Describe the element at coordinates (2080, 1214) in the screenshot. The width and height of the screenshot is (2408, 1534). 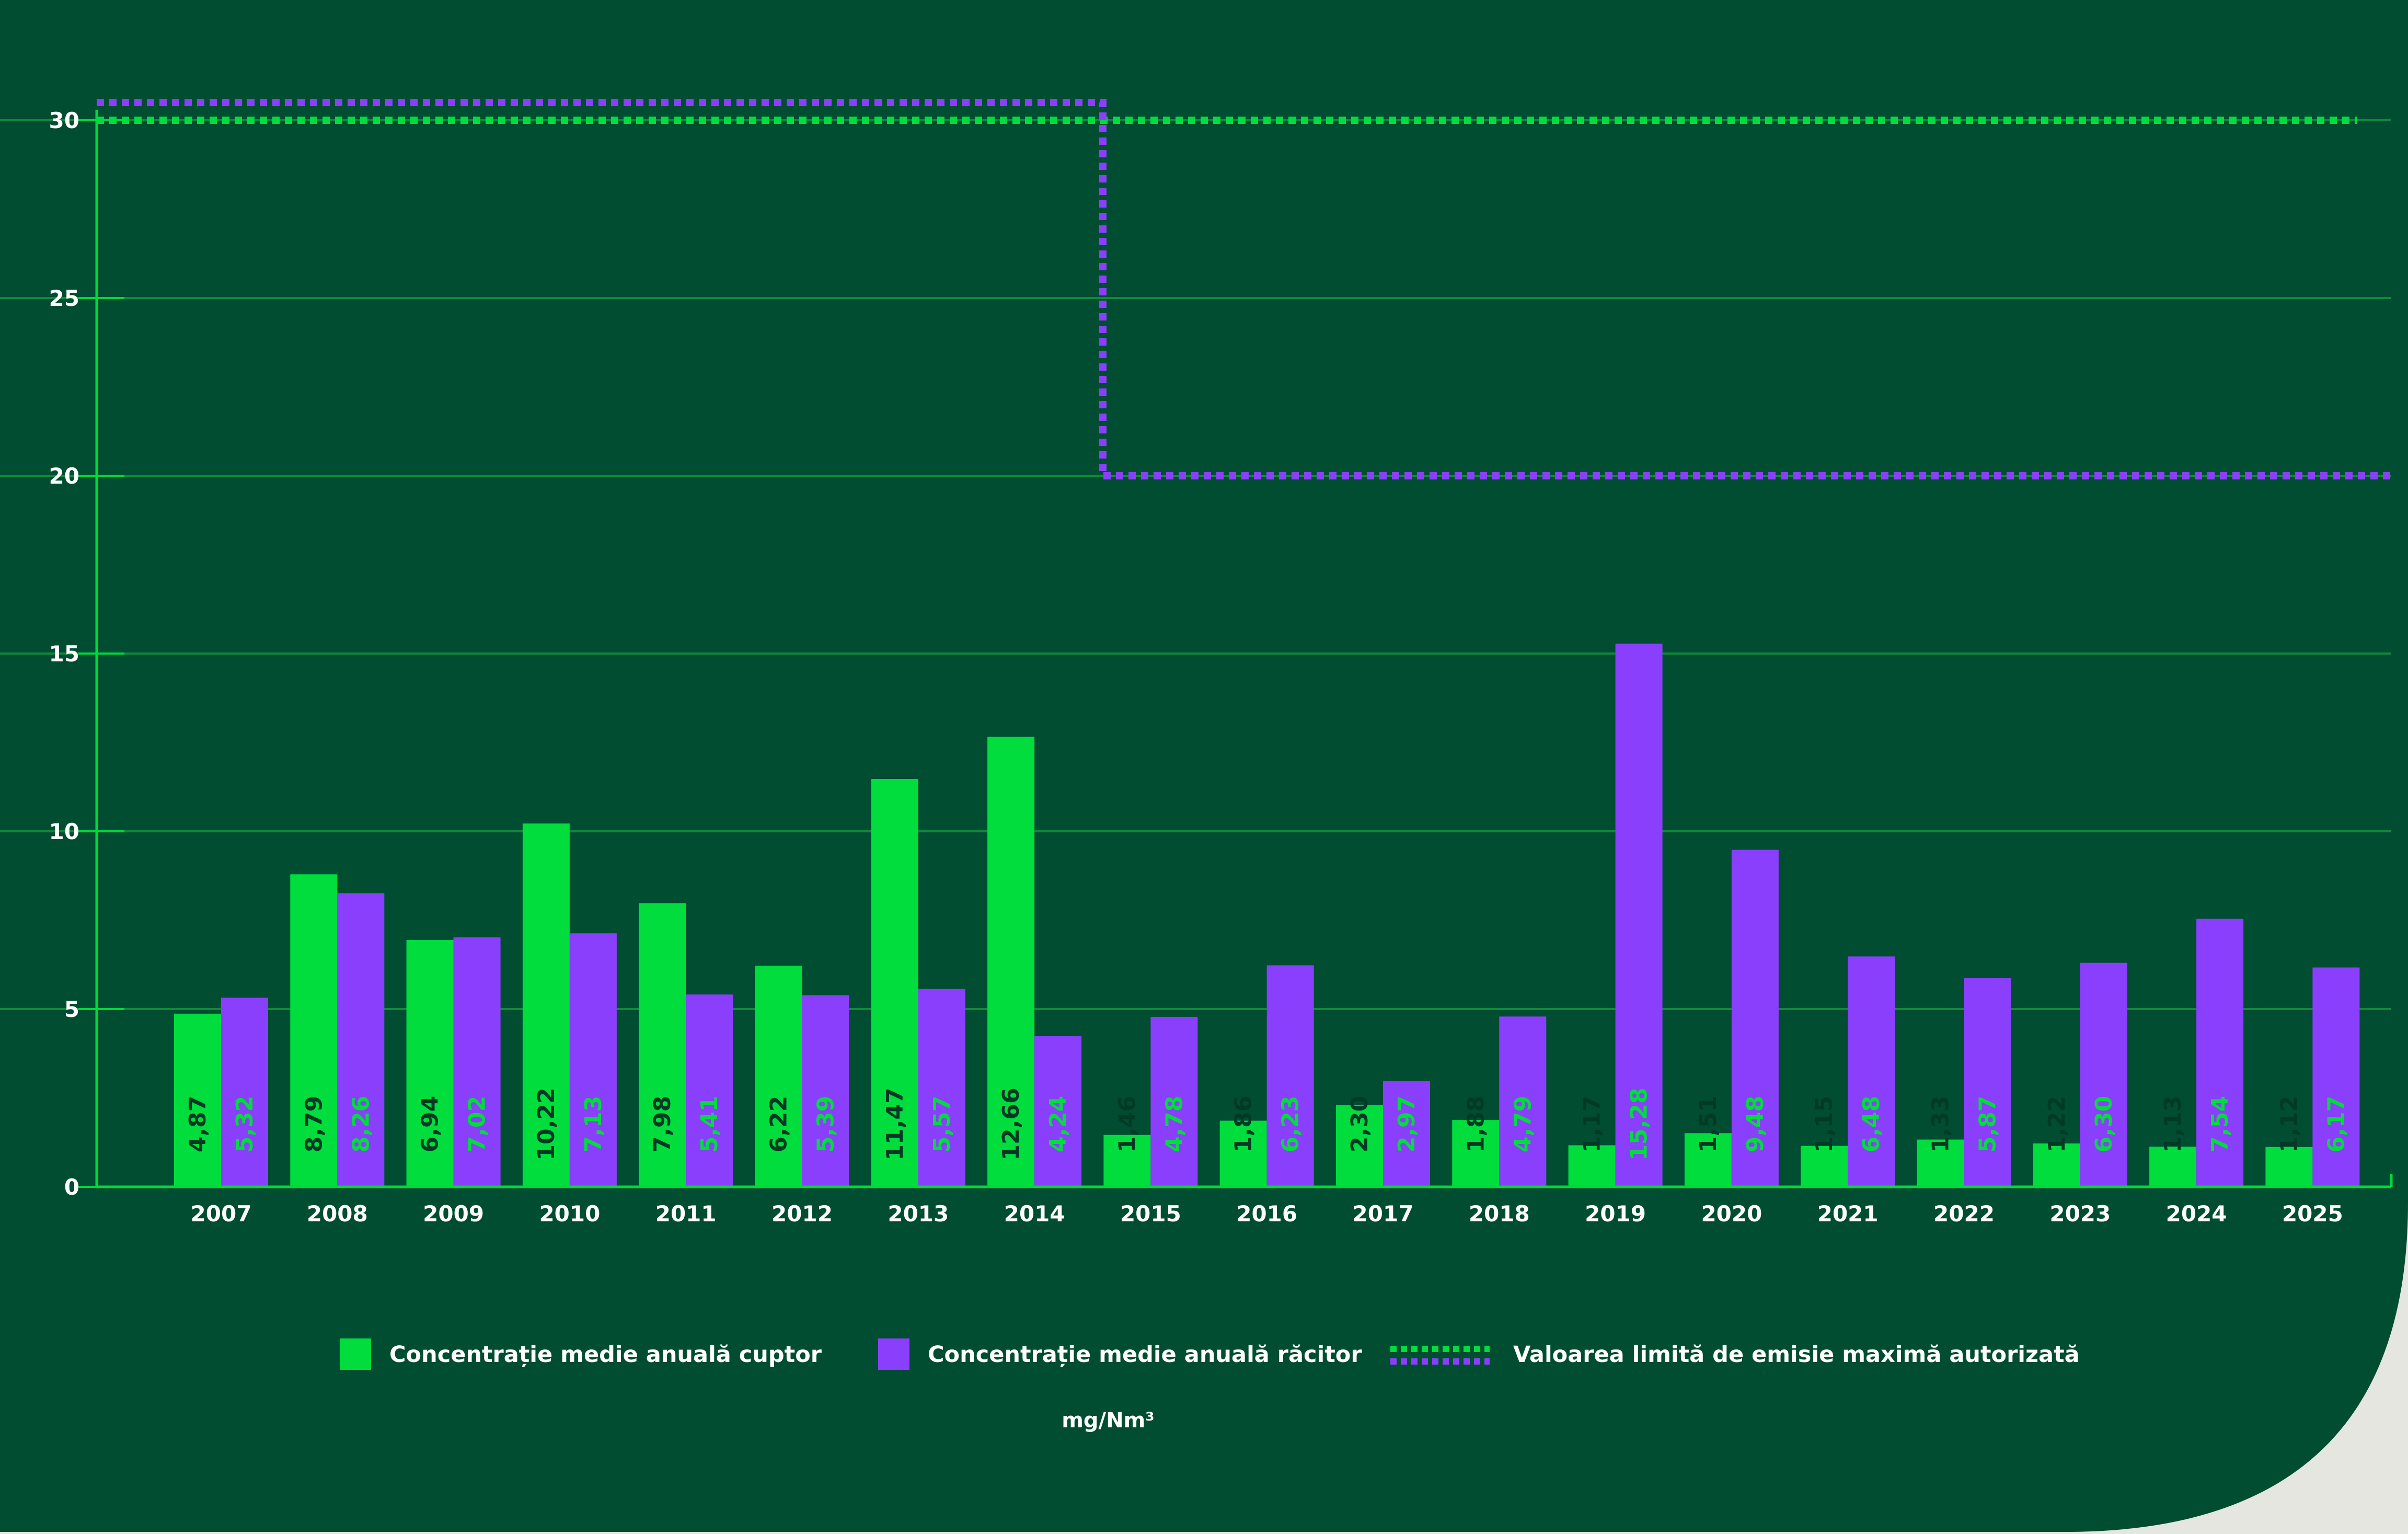
I see `x-tick-label: 2023` at that location.